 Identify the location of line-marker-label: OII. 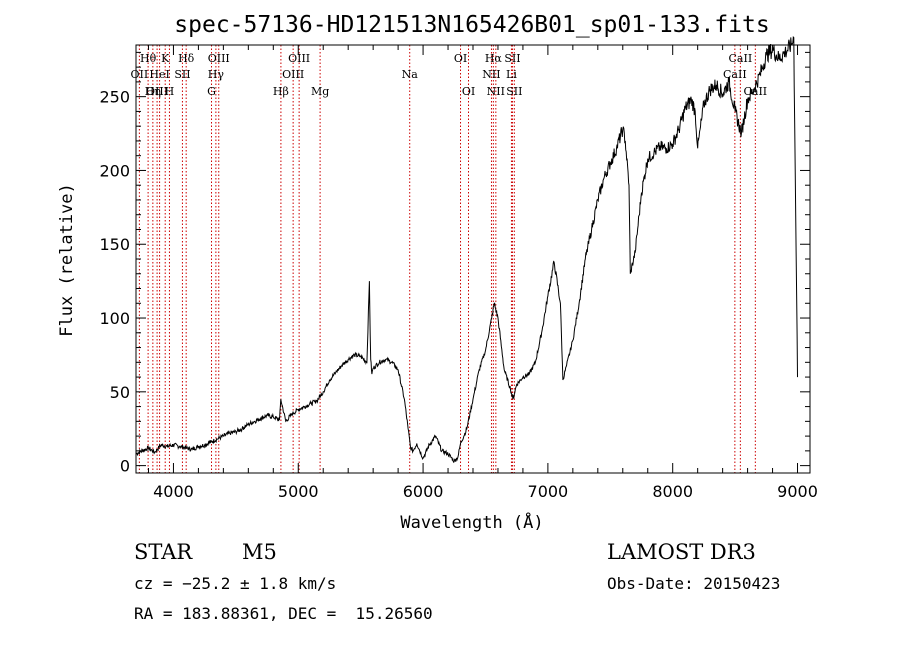
(140, 74).